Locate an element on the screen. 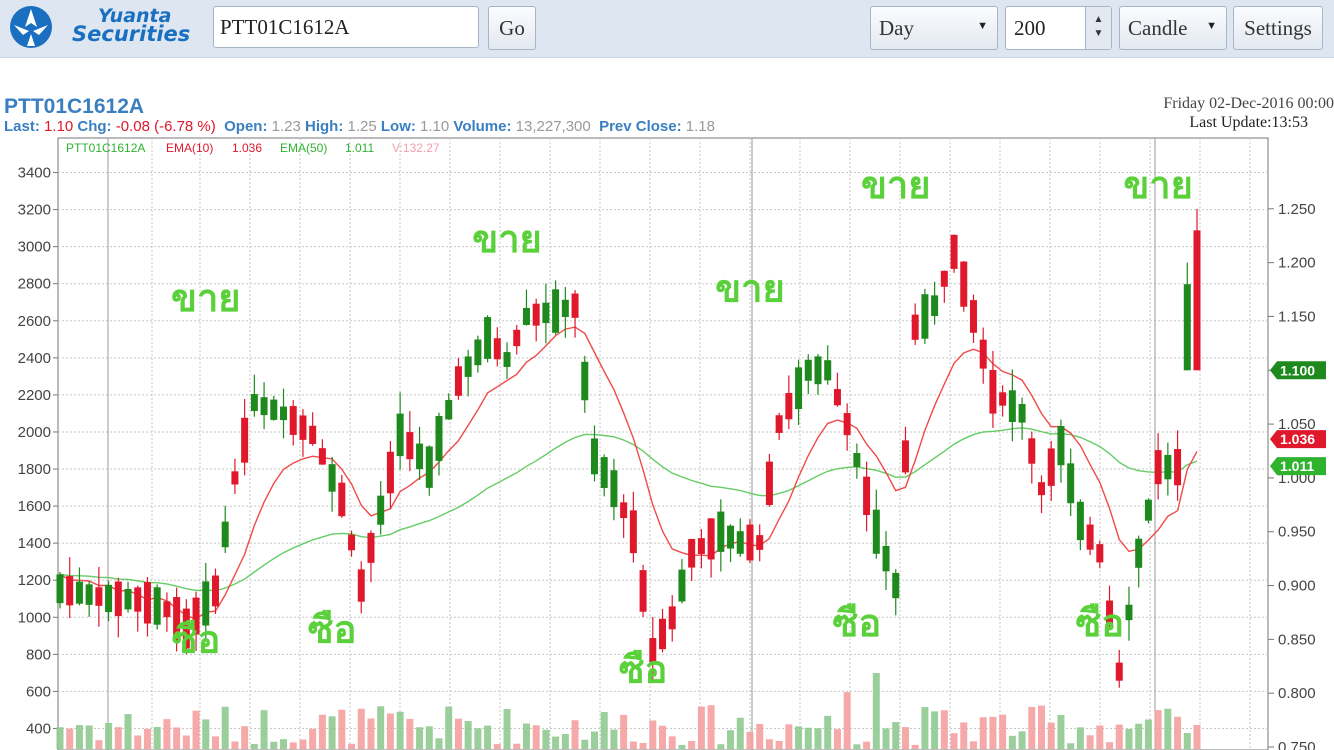  left-tick-label: 3400 is located at coordinates (34, 173).